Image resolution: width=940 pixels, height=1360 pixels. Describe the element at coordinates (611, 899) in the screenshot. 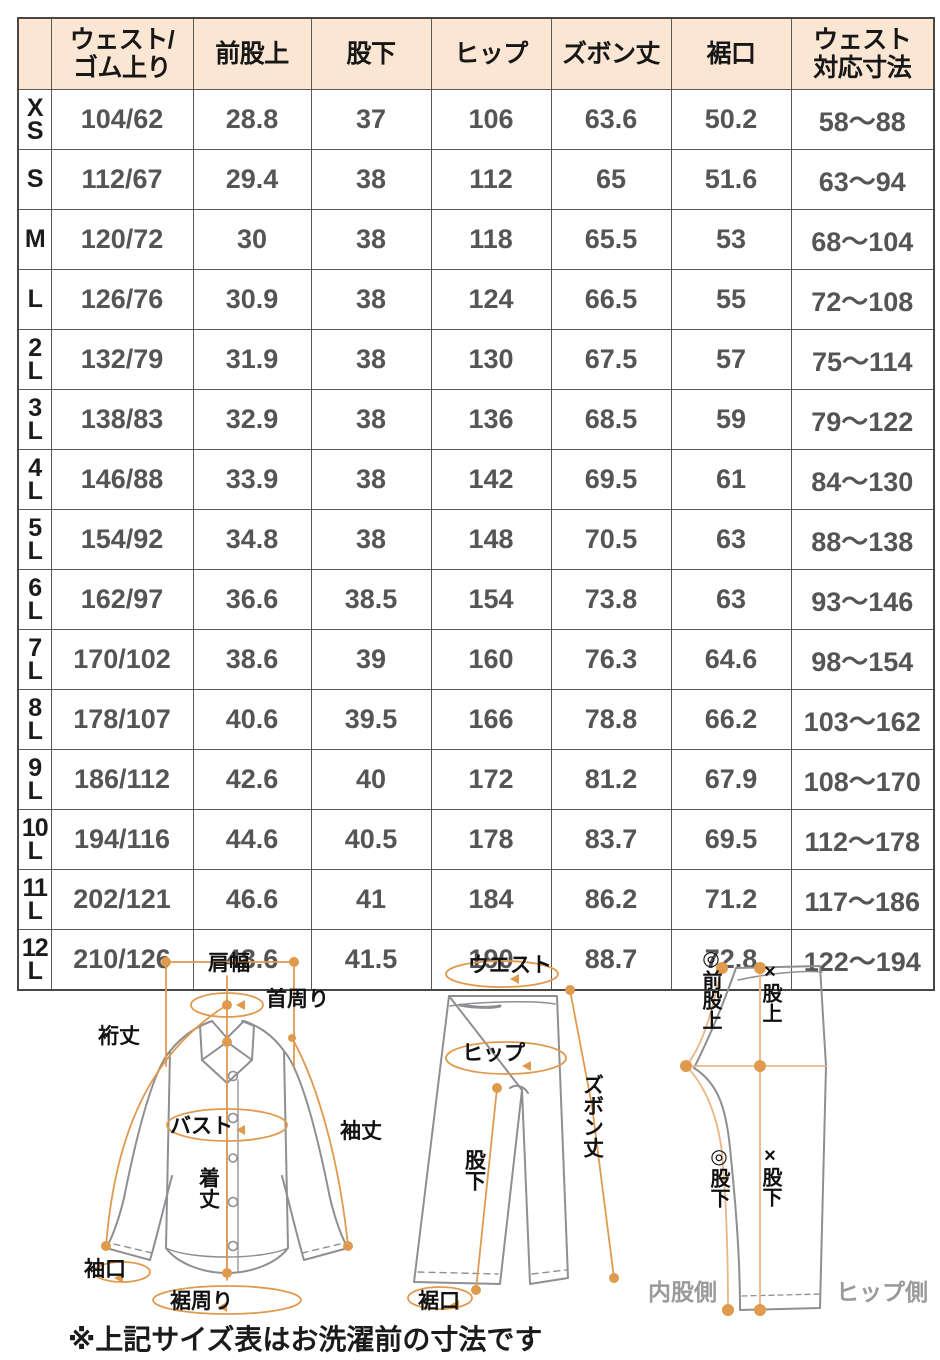

I see `cell-pants-length: 86.2` at that location.